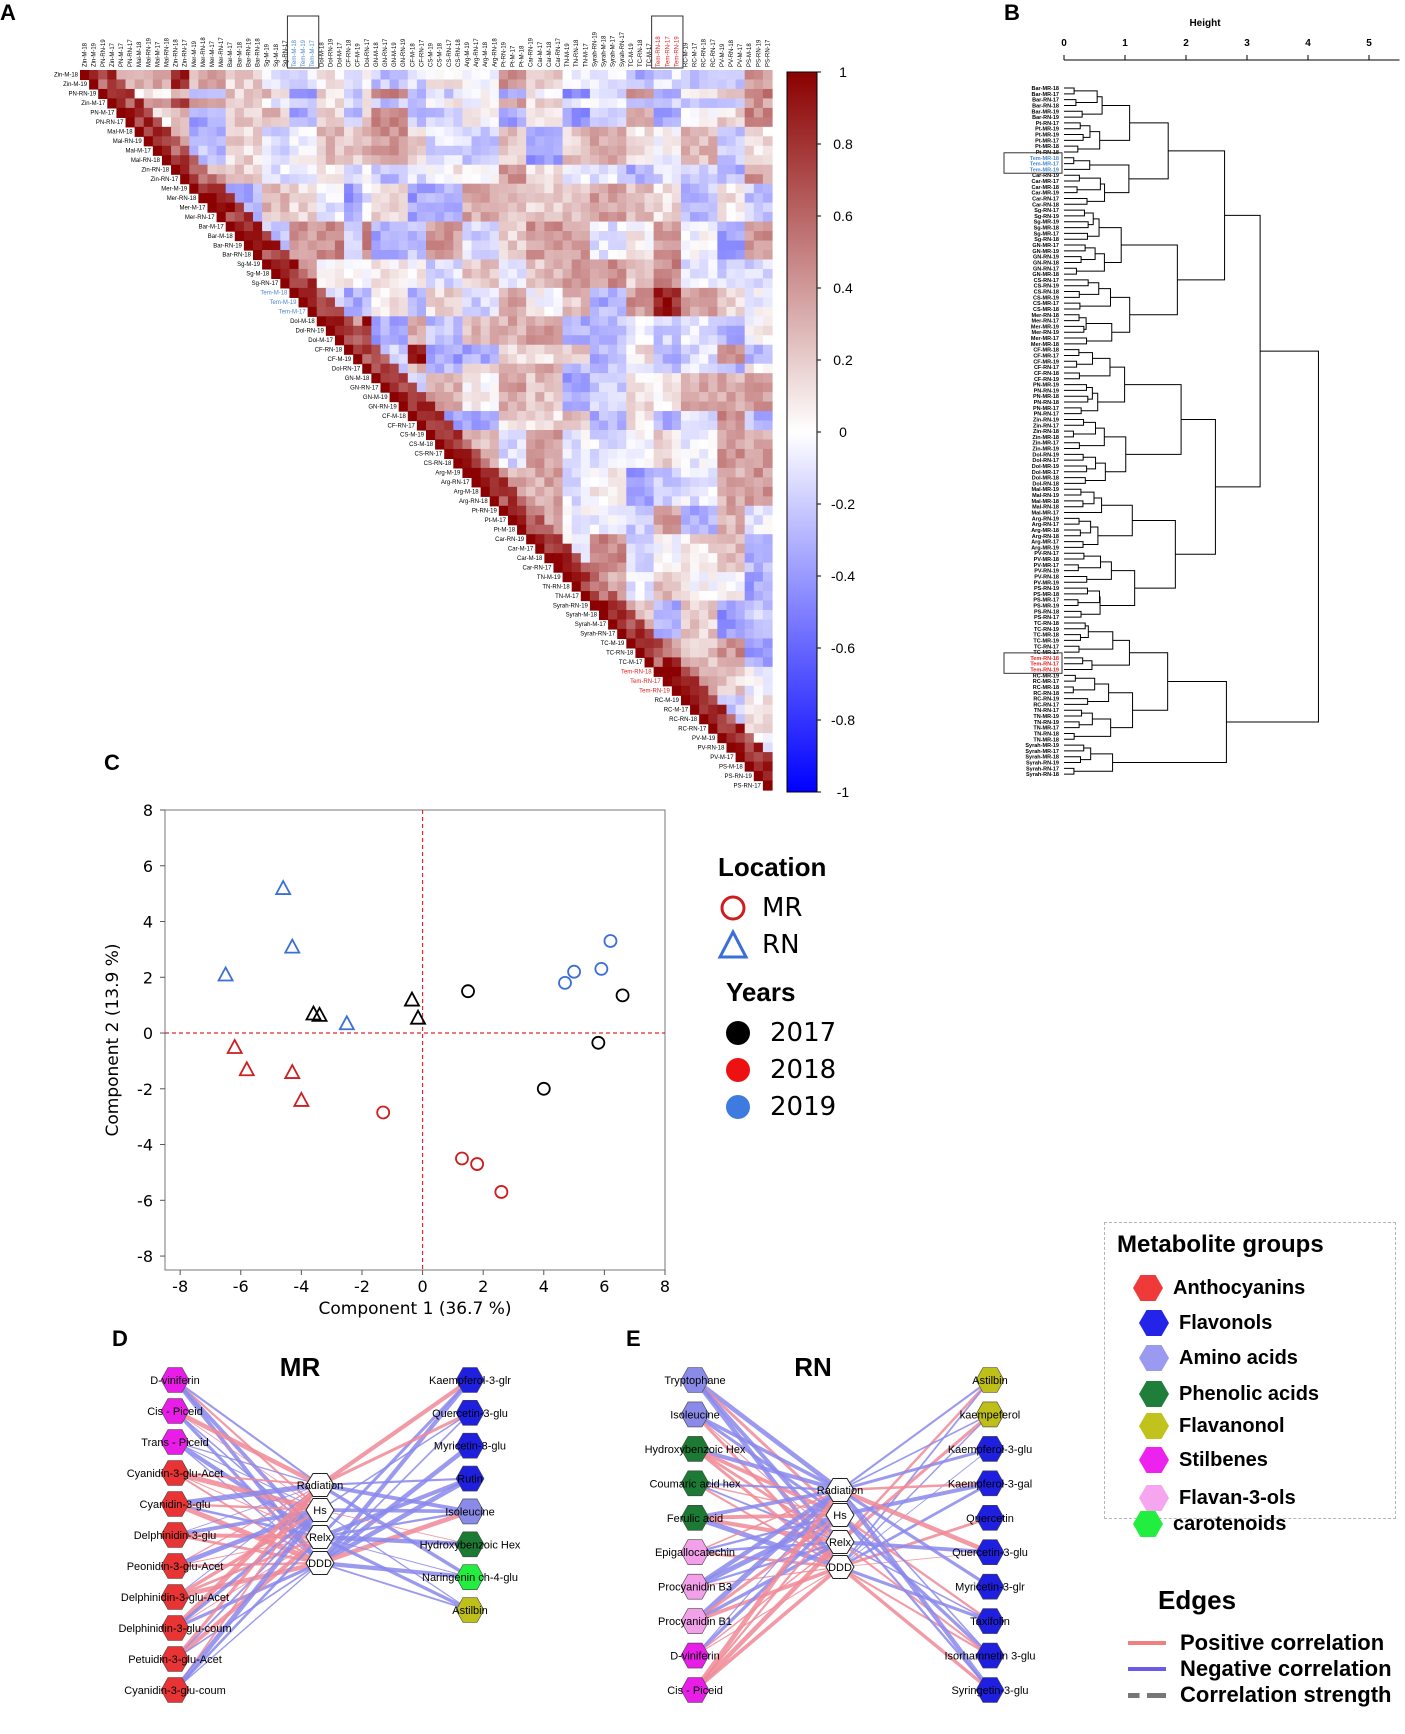 This screenshot has height=1734, width=1405. I want to click on left-node-label: Cyanidin-3-glu, so click(175, 1505).